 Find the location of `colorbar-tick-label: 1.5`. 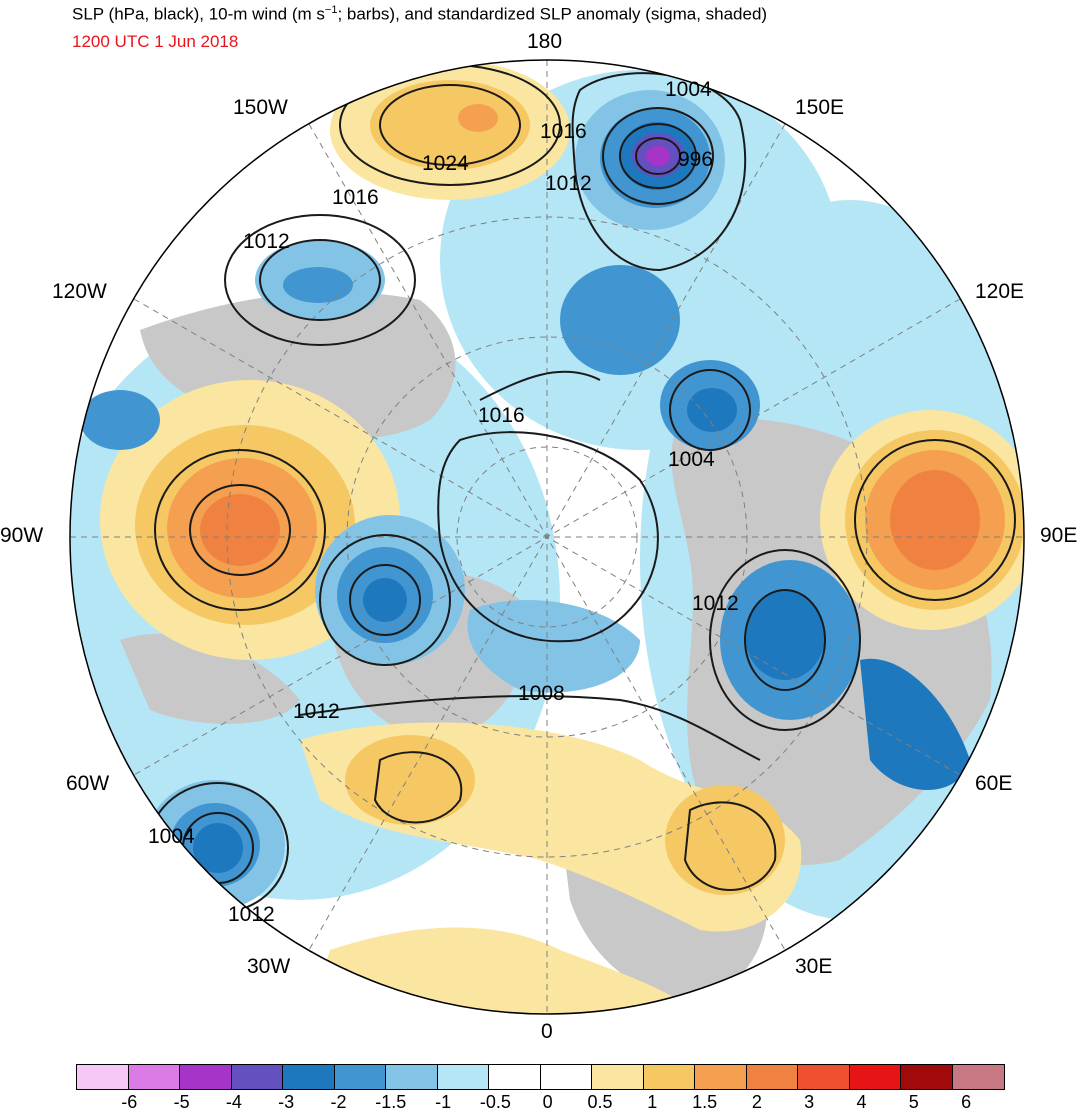

colorbar-tick-label: 1.5 is located at coordinates (705, 1102).